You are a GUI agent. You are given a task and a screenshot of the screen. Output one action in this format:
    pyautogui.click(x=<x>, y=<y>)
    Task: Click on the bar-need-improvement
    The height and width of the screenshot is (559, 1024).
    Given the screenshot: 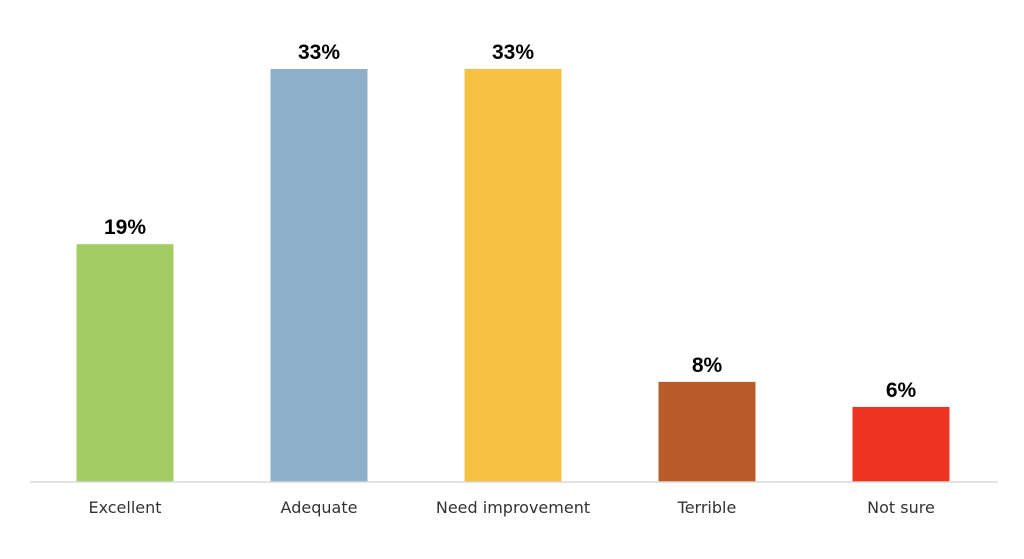 What is the action you would take?
    pyautogui.click(x=513, y=275)
    